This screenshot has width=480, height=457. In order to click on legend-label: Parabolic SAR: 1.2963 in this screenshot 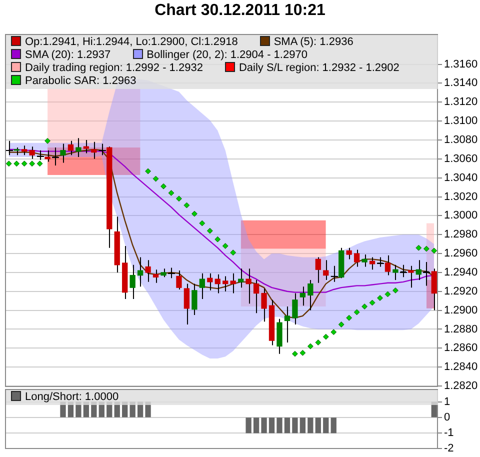, I will do `click(80, 81)`.